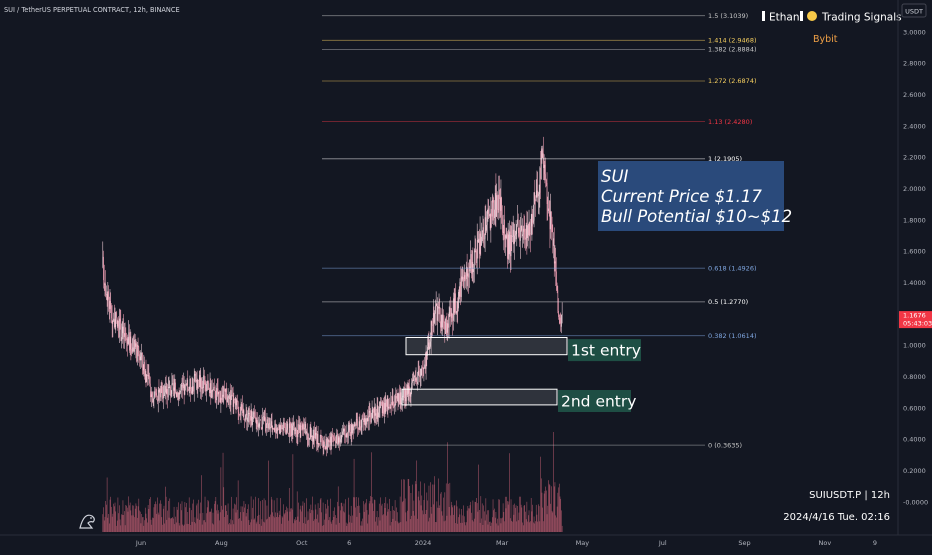  What do you see at coordinates (598, 402) in the screenshot?
I see `entry-label: 2nd entry` at bounding box center [598, 402].